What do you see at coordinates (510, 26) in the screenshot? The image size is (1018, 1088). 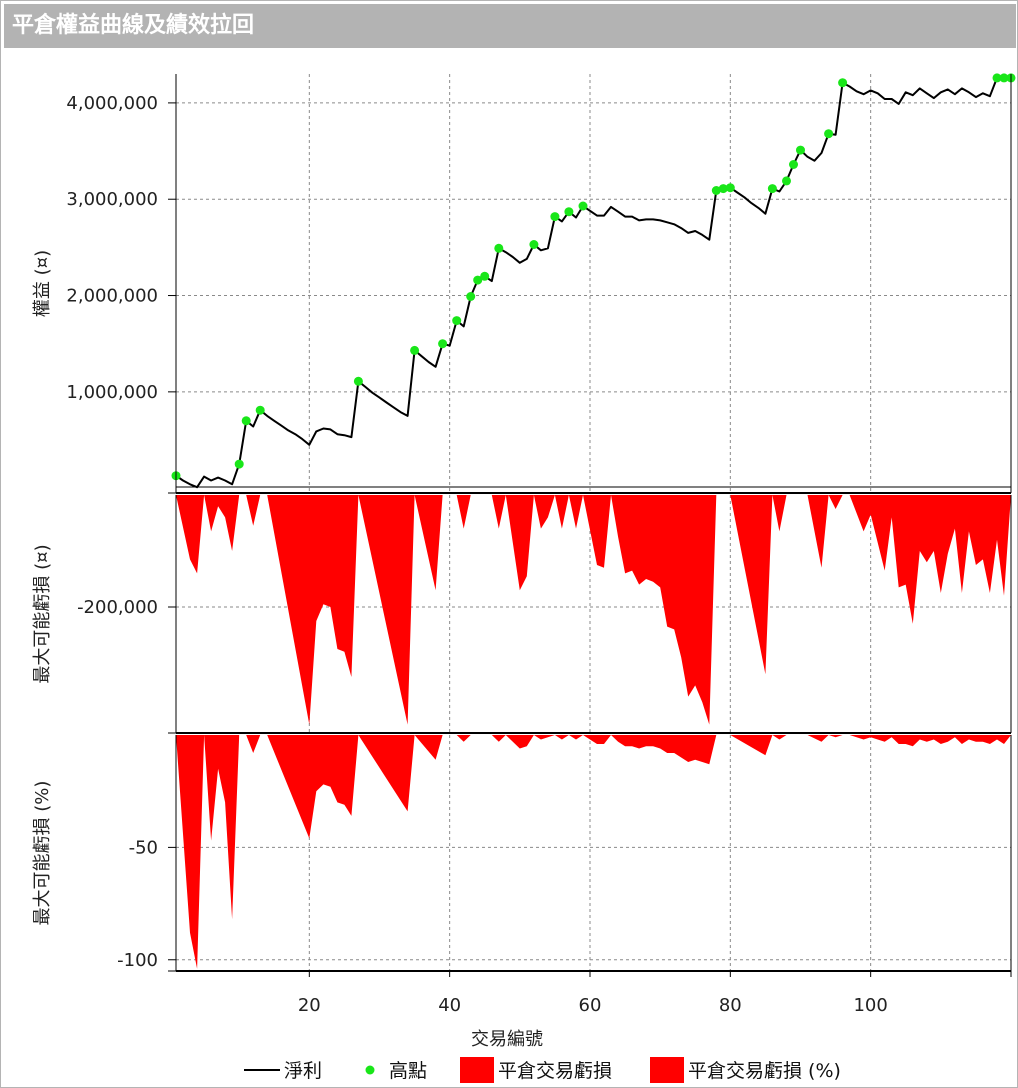 I see `window-title: 平倉權益曲線及績效拉回` at bounding box center [510, 26].